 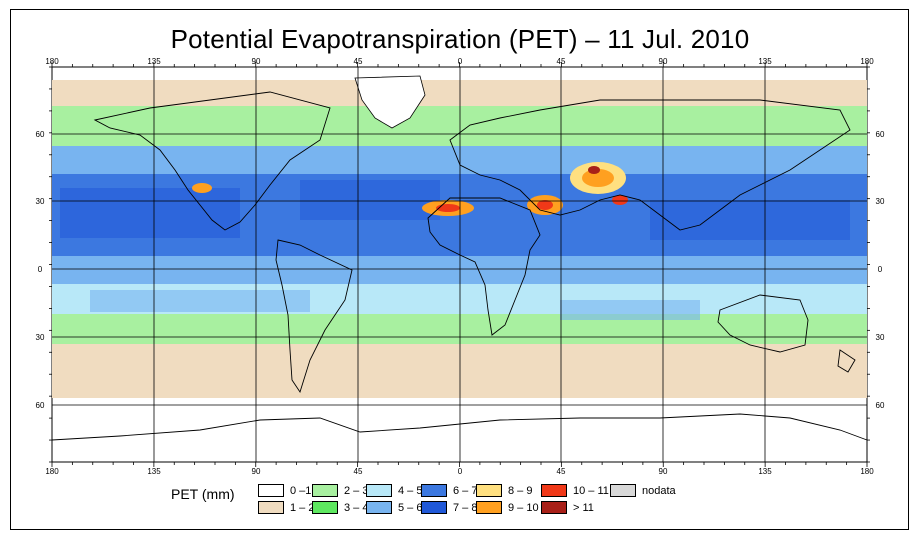 I want to click on band-south-temperate, so click(x=459, y=371).